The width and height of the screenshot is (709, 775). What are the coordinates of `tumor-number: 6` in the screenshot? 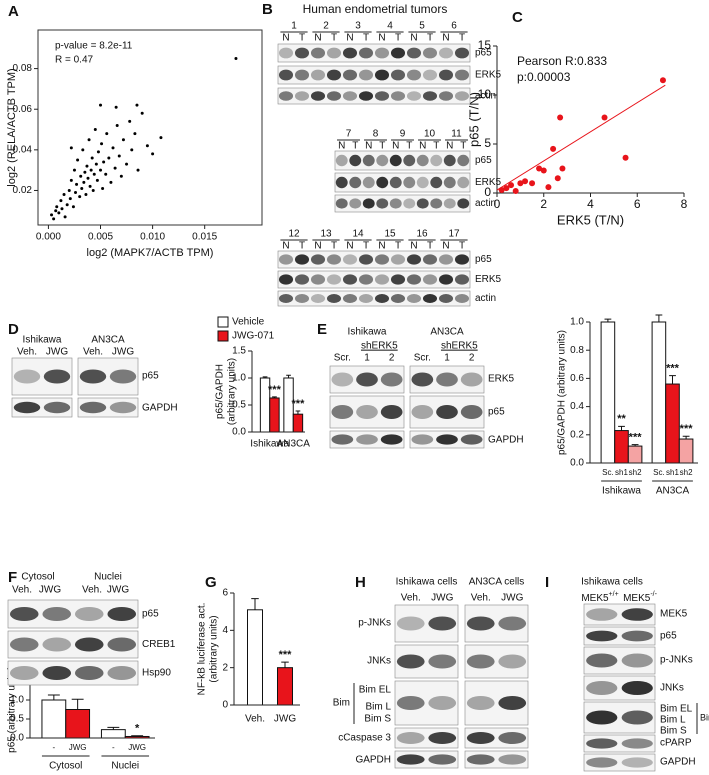 It's located at (454, 26).